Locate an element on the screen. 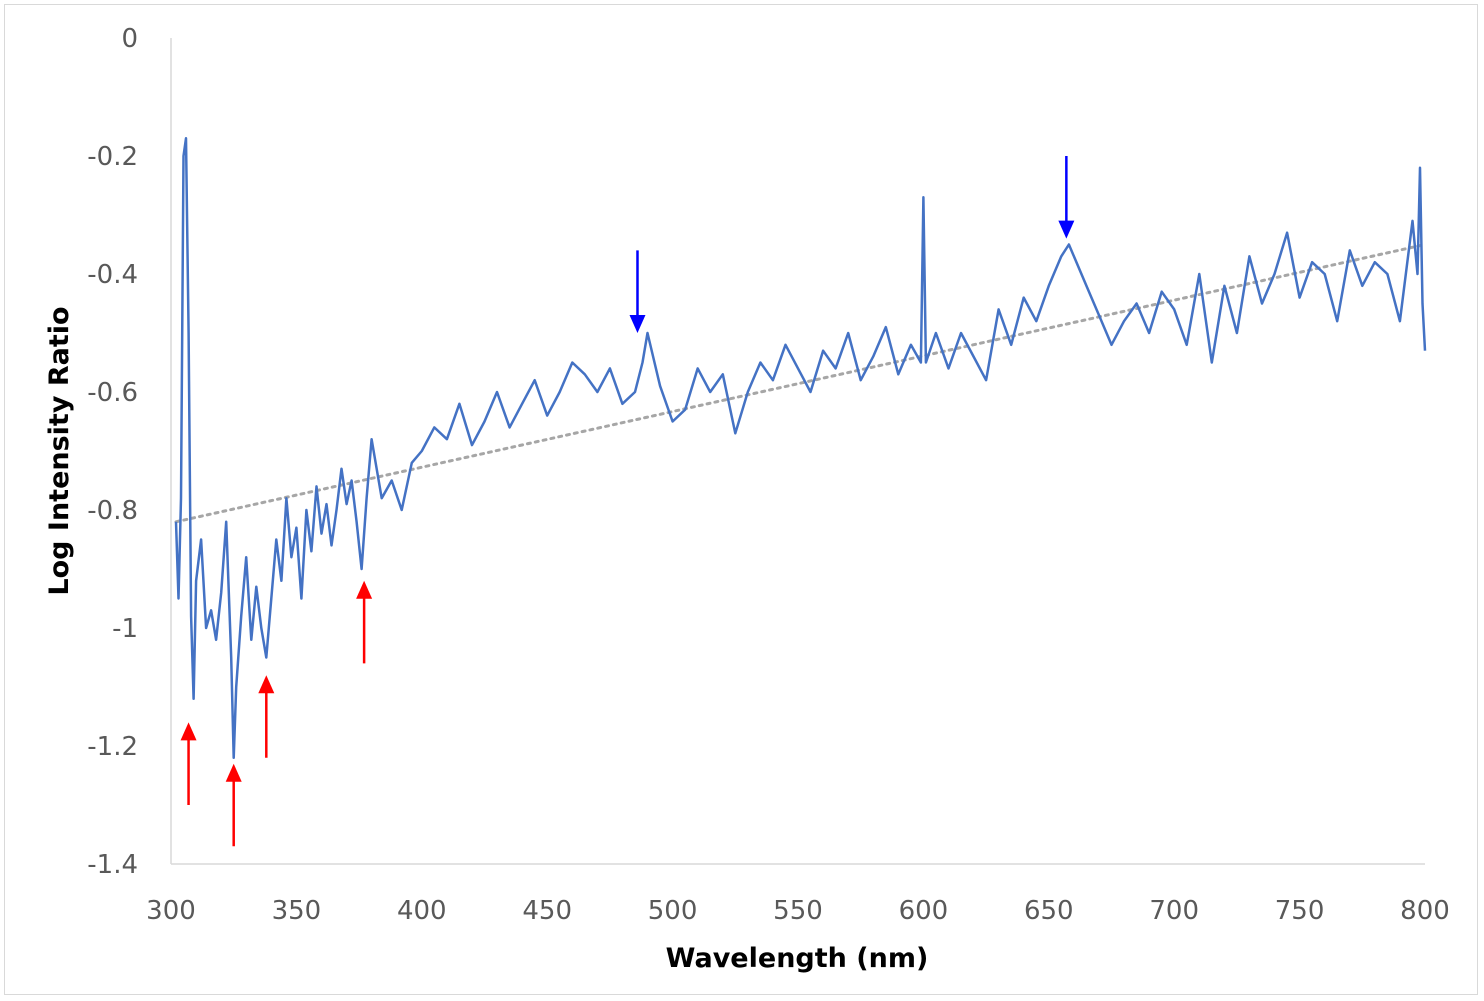  x-tick-label: 550 is located at coordinates (798, 911).